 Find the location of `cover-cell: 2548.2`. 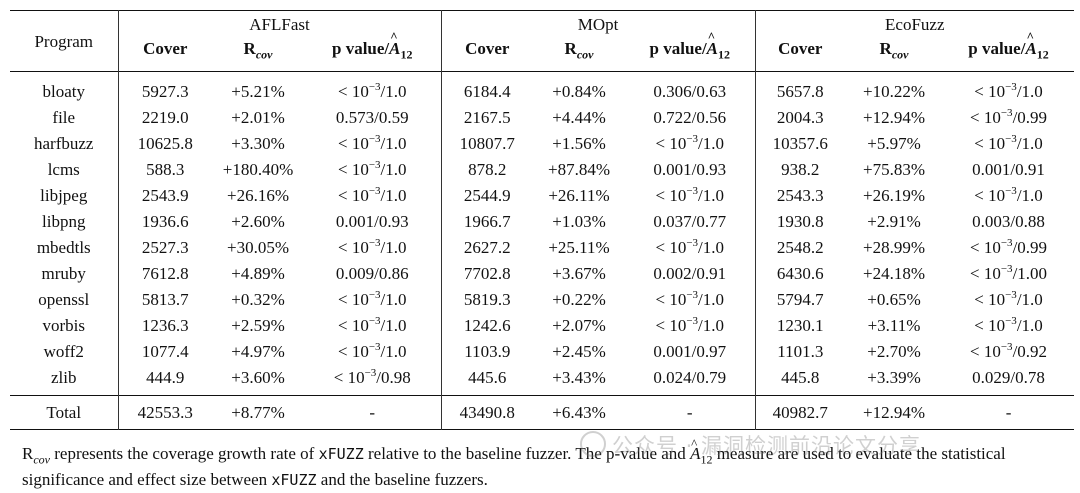

cover-cell: 2548.2 is located at coordinates (800, 248).